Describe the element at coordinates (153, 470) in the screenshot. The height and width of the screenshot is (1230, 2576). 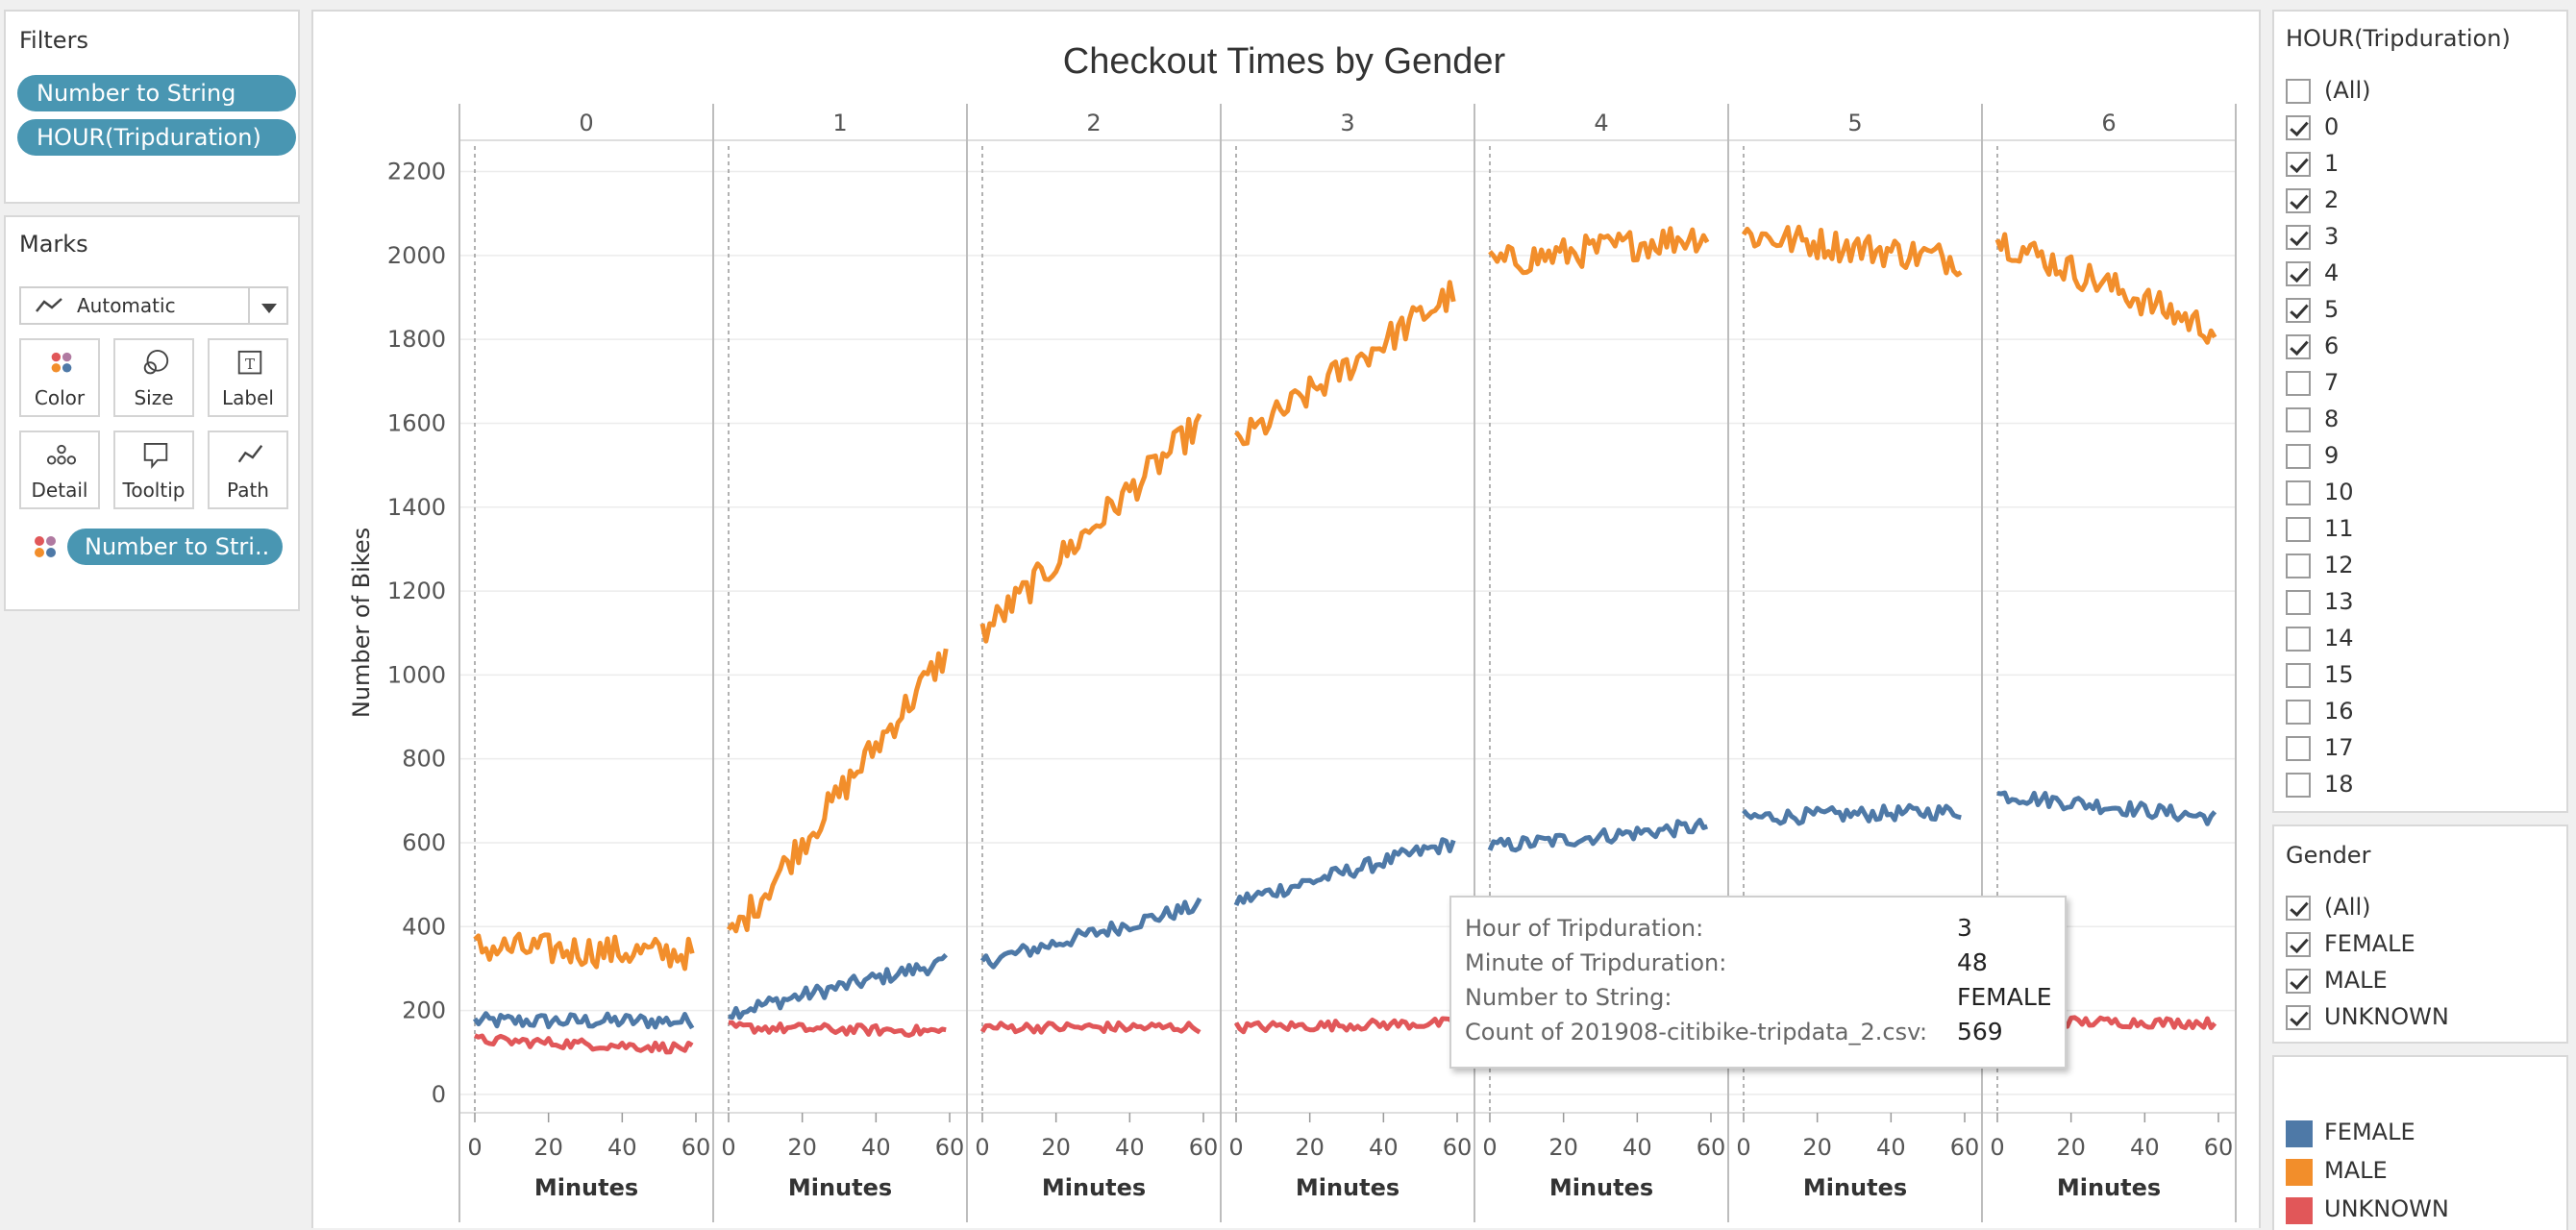
I see `tooltip-button: Tooltip` at that location.